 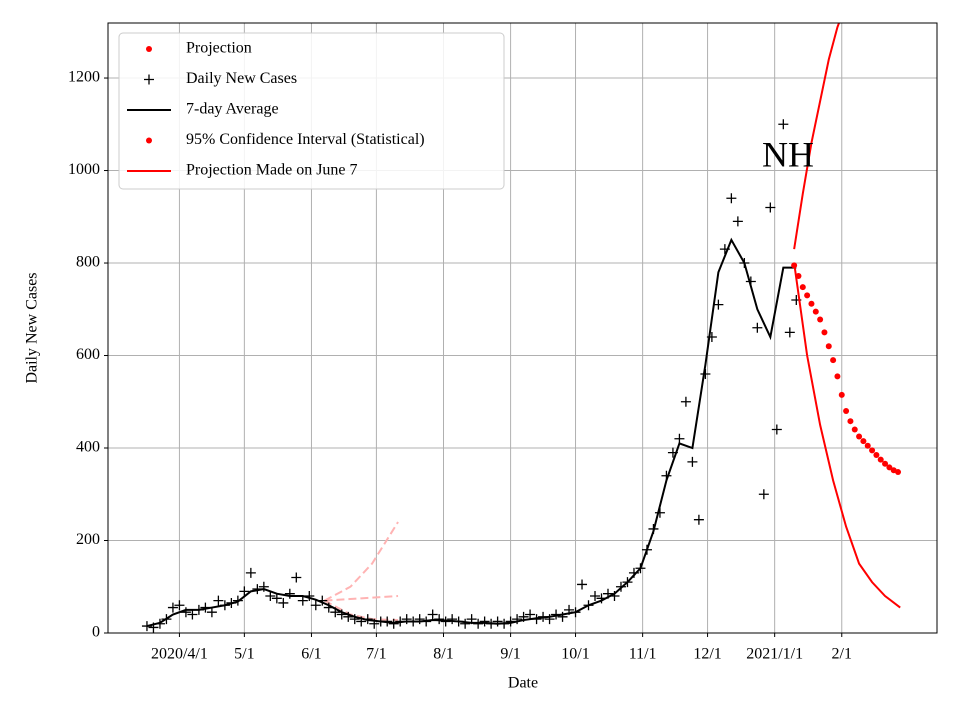 I want to click on y-tick-label: 800, so click(x=88, y=262).